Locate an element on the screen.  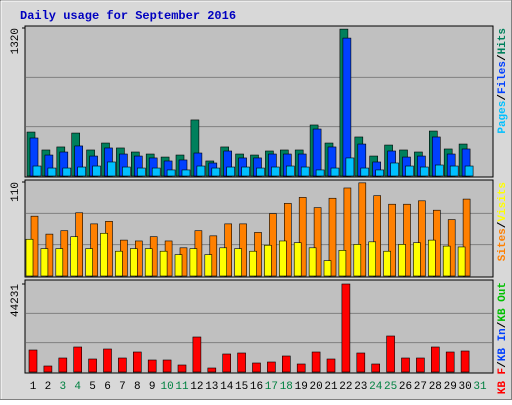
legend: KB F/KB In/KB Out is located at coordinates (503, 338).